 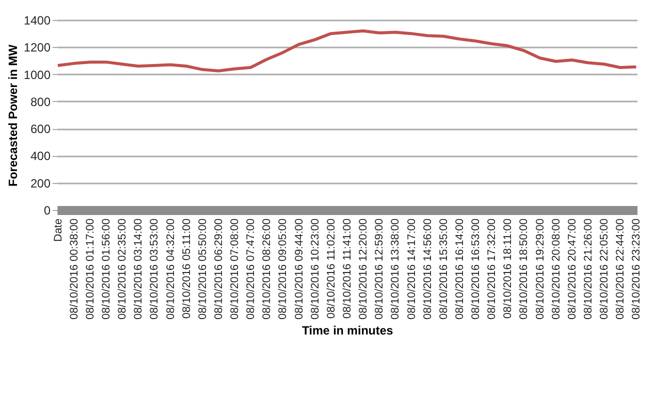 What do you see at coordinates (40, 183) in the screenshot?
I see `y-tick-label: 200` at bounding box center [40, 183].